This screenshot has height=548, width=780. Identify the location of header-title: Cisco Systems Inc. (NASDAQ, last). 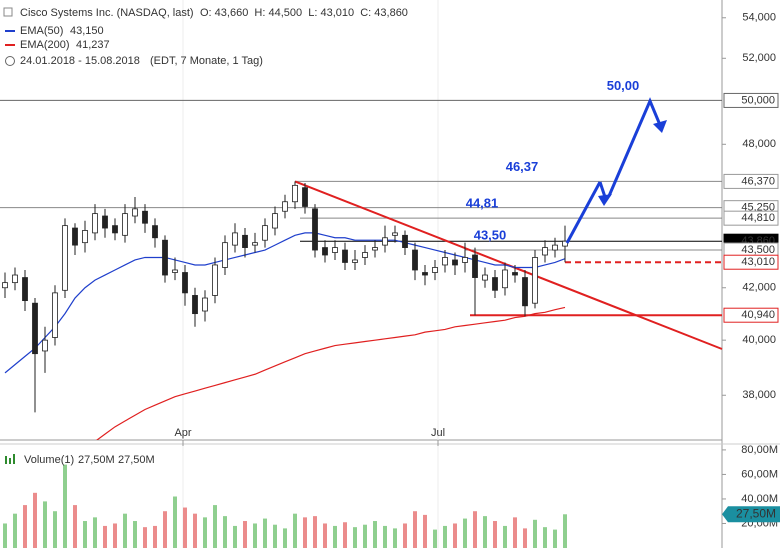
(107, 13).